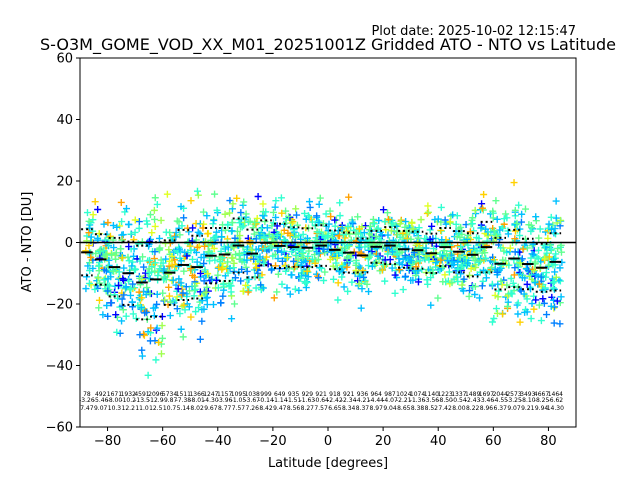 The image size is (640, 480). Describe the element at coordinates (141, 394) in the screenshot. I see `bin-label: 4591` at that location.